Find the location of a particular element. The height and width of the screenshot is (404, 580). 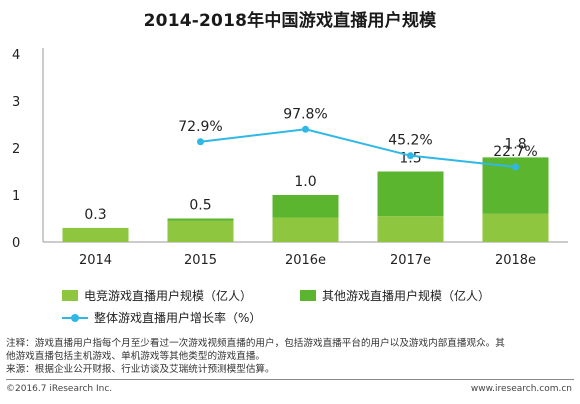

growth-label: 97.8% is located at coordinates (305, 114).